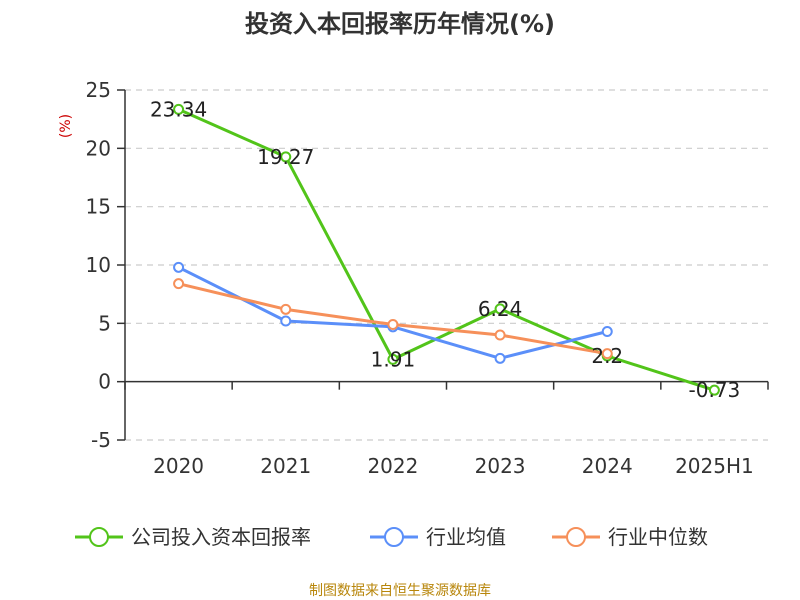 The width and height of the screenshot is (800, 600). I want to click on data-label: 6.24, so click(500, 309).